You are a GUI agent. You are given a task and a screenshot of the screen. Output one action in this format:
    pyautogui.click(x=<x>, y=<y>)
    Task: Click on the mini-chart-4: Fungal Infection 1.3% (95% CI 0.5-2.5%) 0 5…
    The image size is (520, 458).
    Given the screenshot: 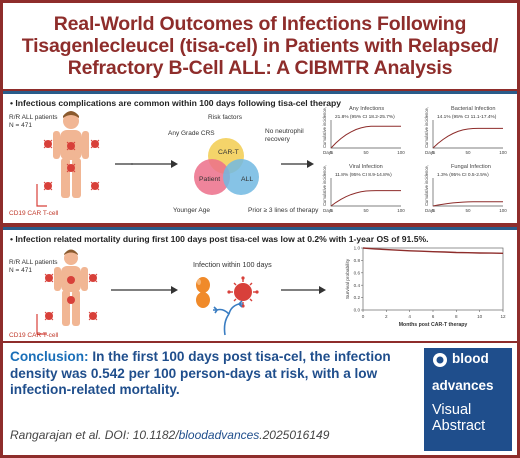 What is the action you would take?
    pyautogui.click(x=465, y=190)
    